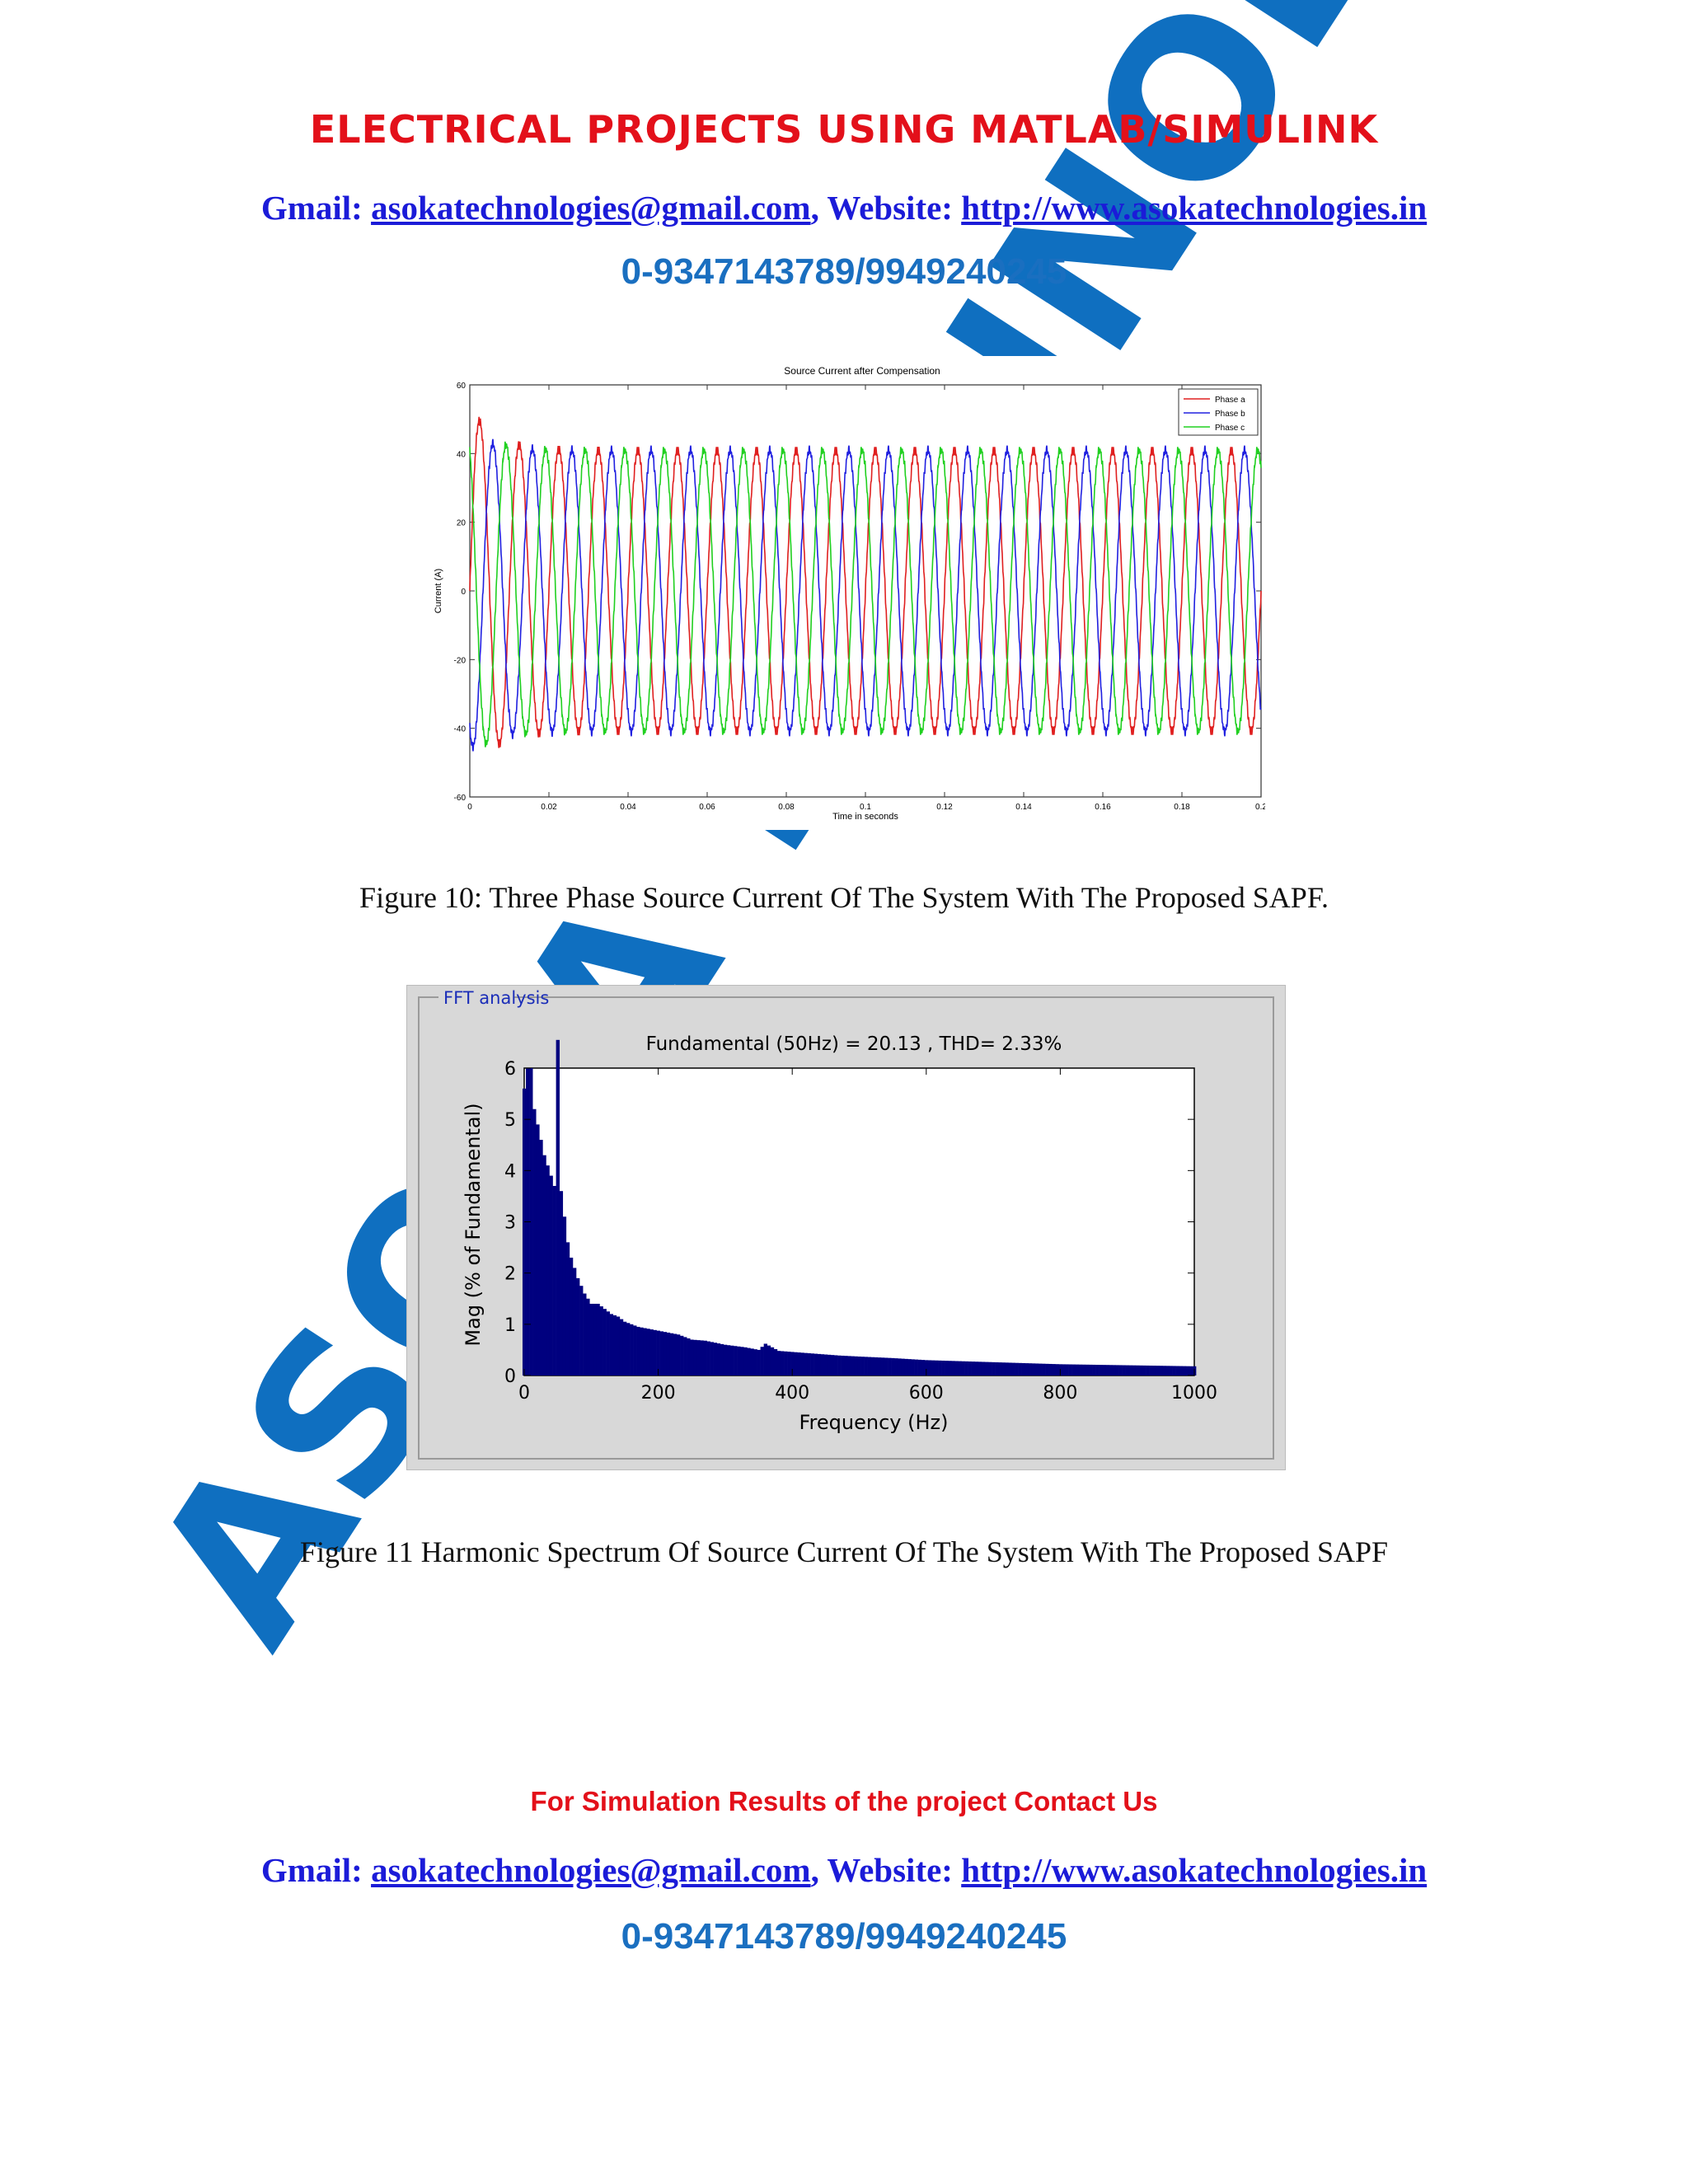 The height and width of the screenshot is (2184, 1688). Describe the element at coordinates (461, 660) in the screenshot. I see `y-tick-label: -20` at that location.